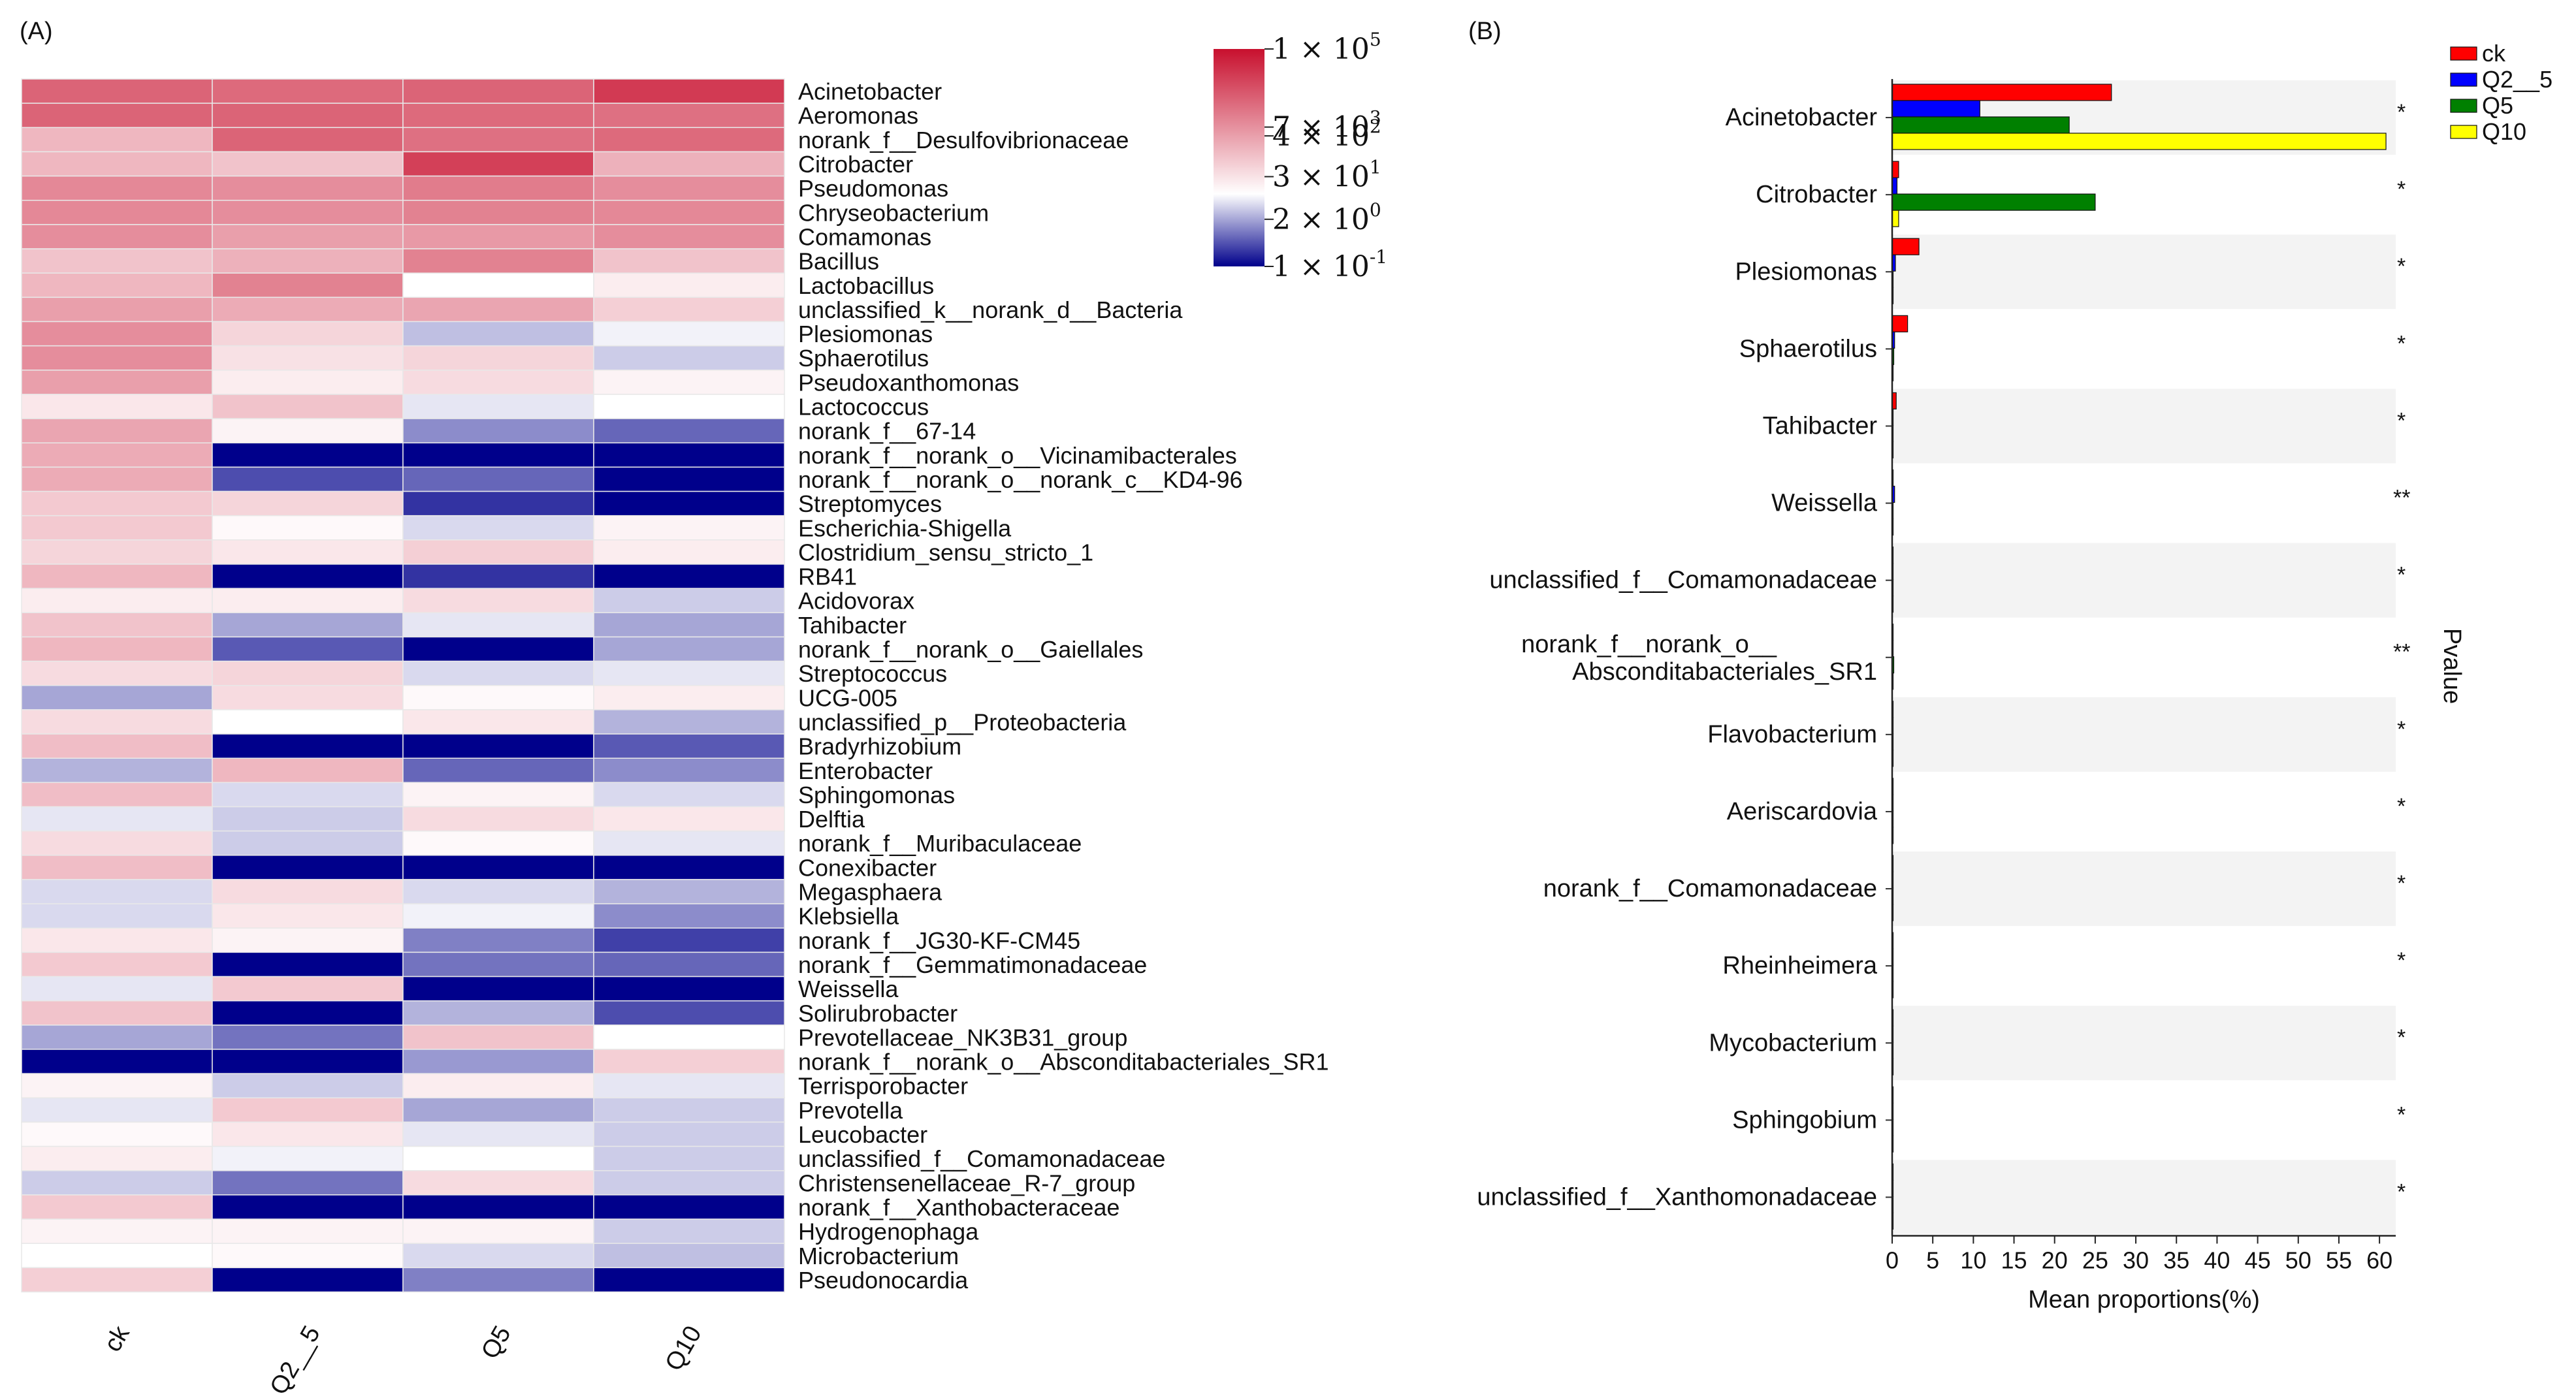 This screenshot has height=1400, width=2576. What do you see at coordinates (828, 577) in the screenshot?
I see `row-label: RB41` at bounding box center [828, 577].